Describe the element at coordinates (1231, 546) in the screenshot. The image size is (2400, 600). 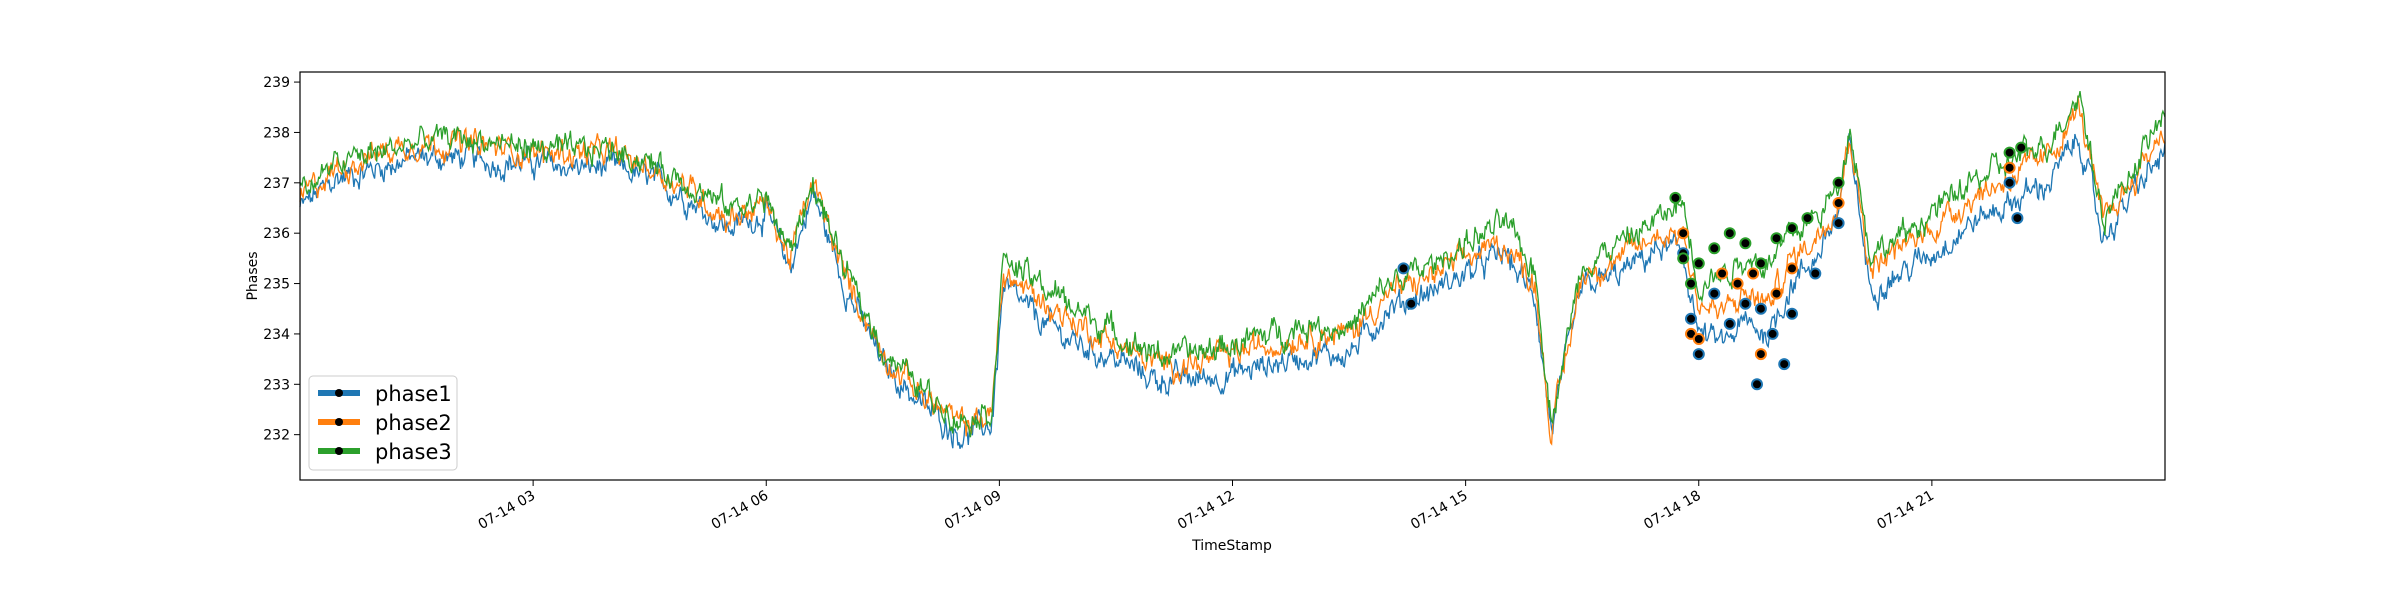
I see `x-axis-label: TimeStamp` at that location.